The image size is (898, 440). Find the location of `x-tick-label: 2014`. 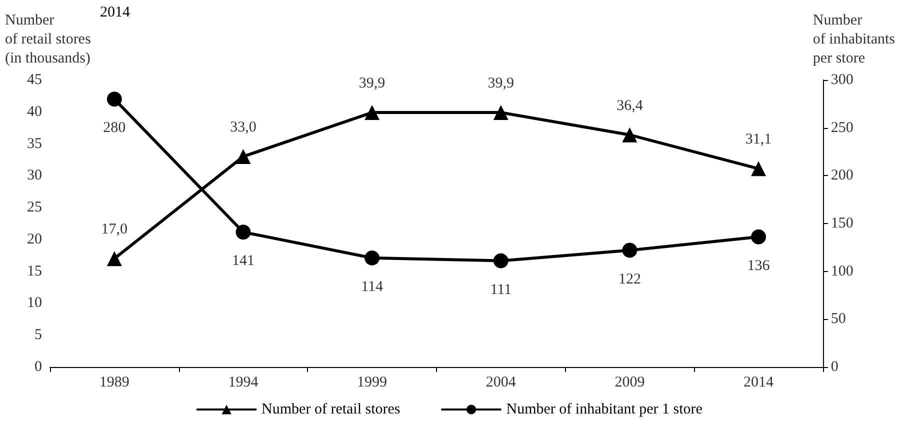

x-tick-label: 2014 is located at coordinates (759, 382).